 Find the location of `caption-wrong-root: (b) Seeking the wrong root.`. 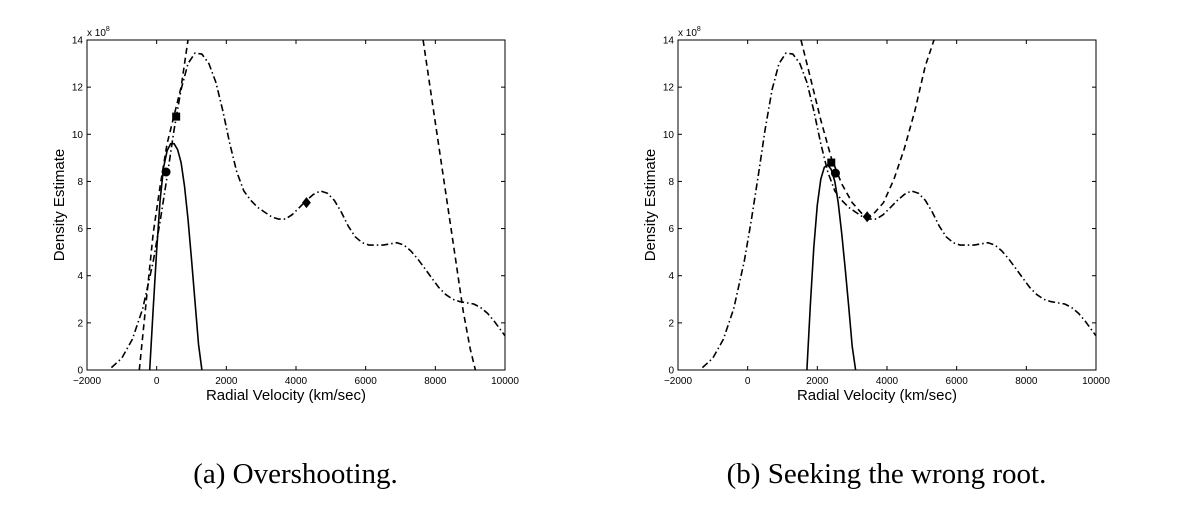

caption-wrong-root: (b) Seeking the wrong root. is located at coordinates (886, 474).